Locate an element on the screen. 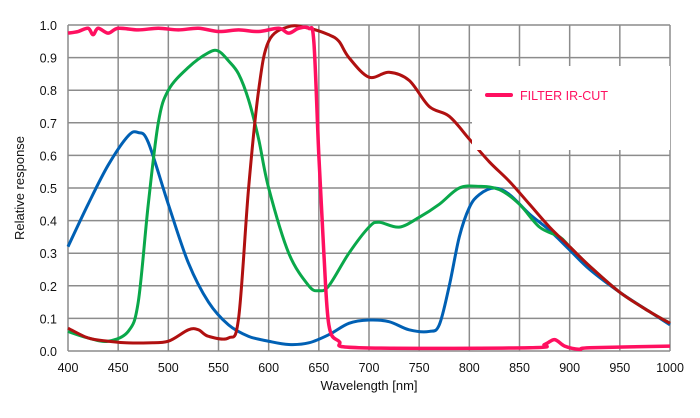 This screenshot has height=418, width=700. x-tick-label: 450 is located at coordinates (118, 368).